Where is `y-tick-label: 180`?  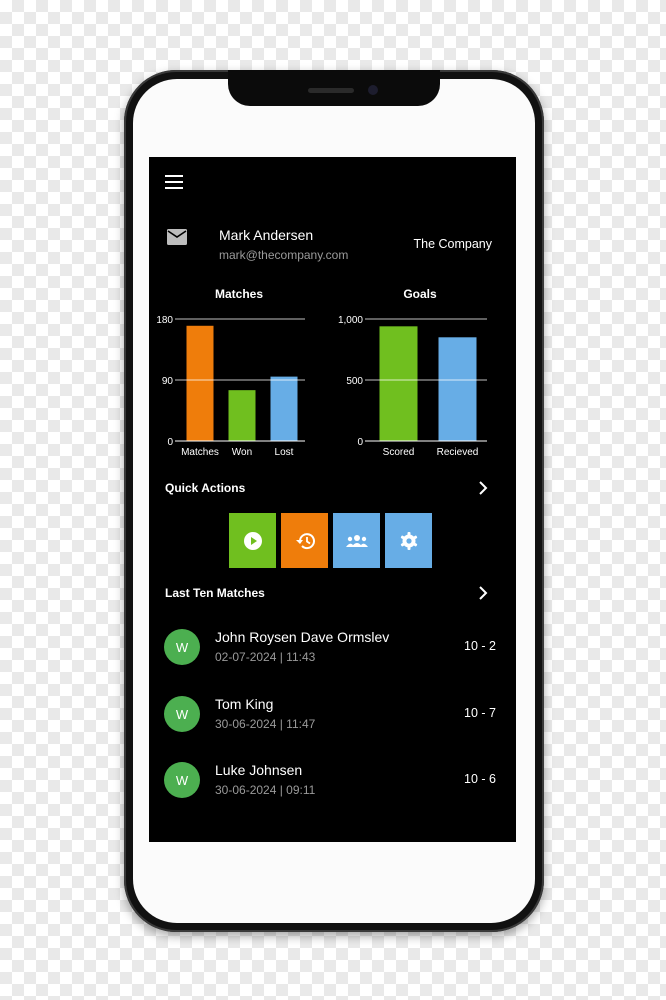
y-tick-label: 180 is located at coordinates (164, 320).